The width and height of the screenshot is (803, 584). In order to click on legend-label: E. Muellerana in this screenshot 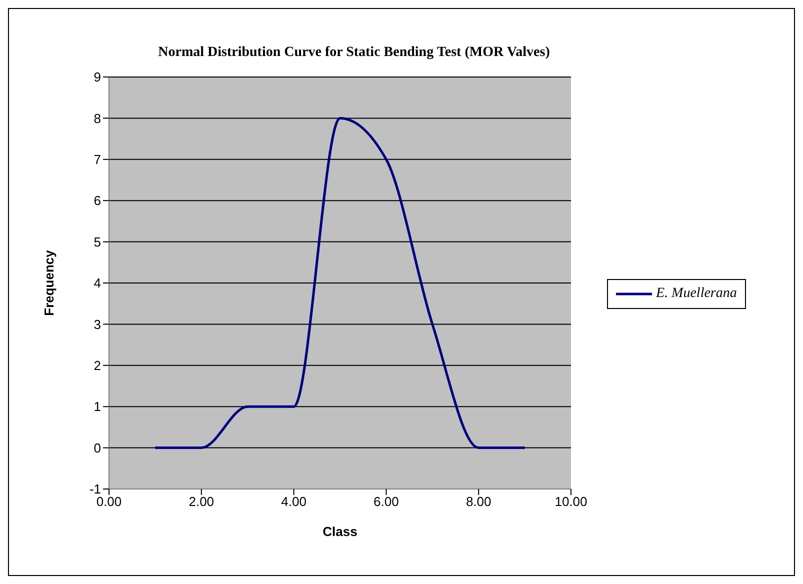, I will do `click(696, 294)`.